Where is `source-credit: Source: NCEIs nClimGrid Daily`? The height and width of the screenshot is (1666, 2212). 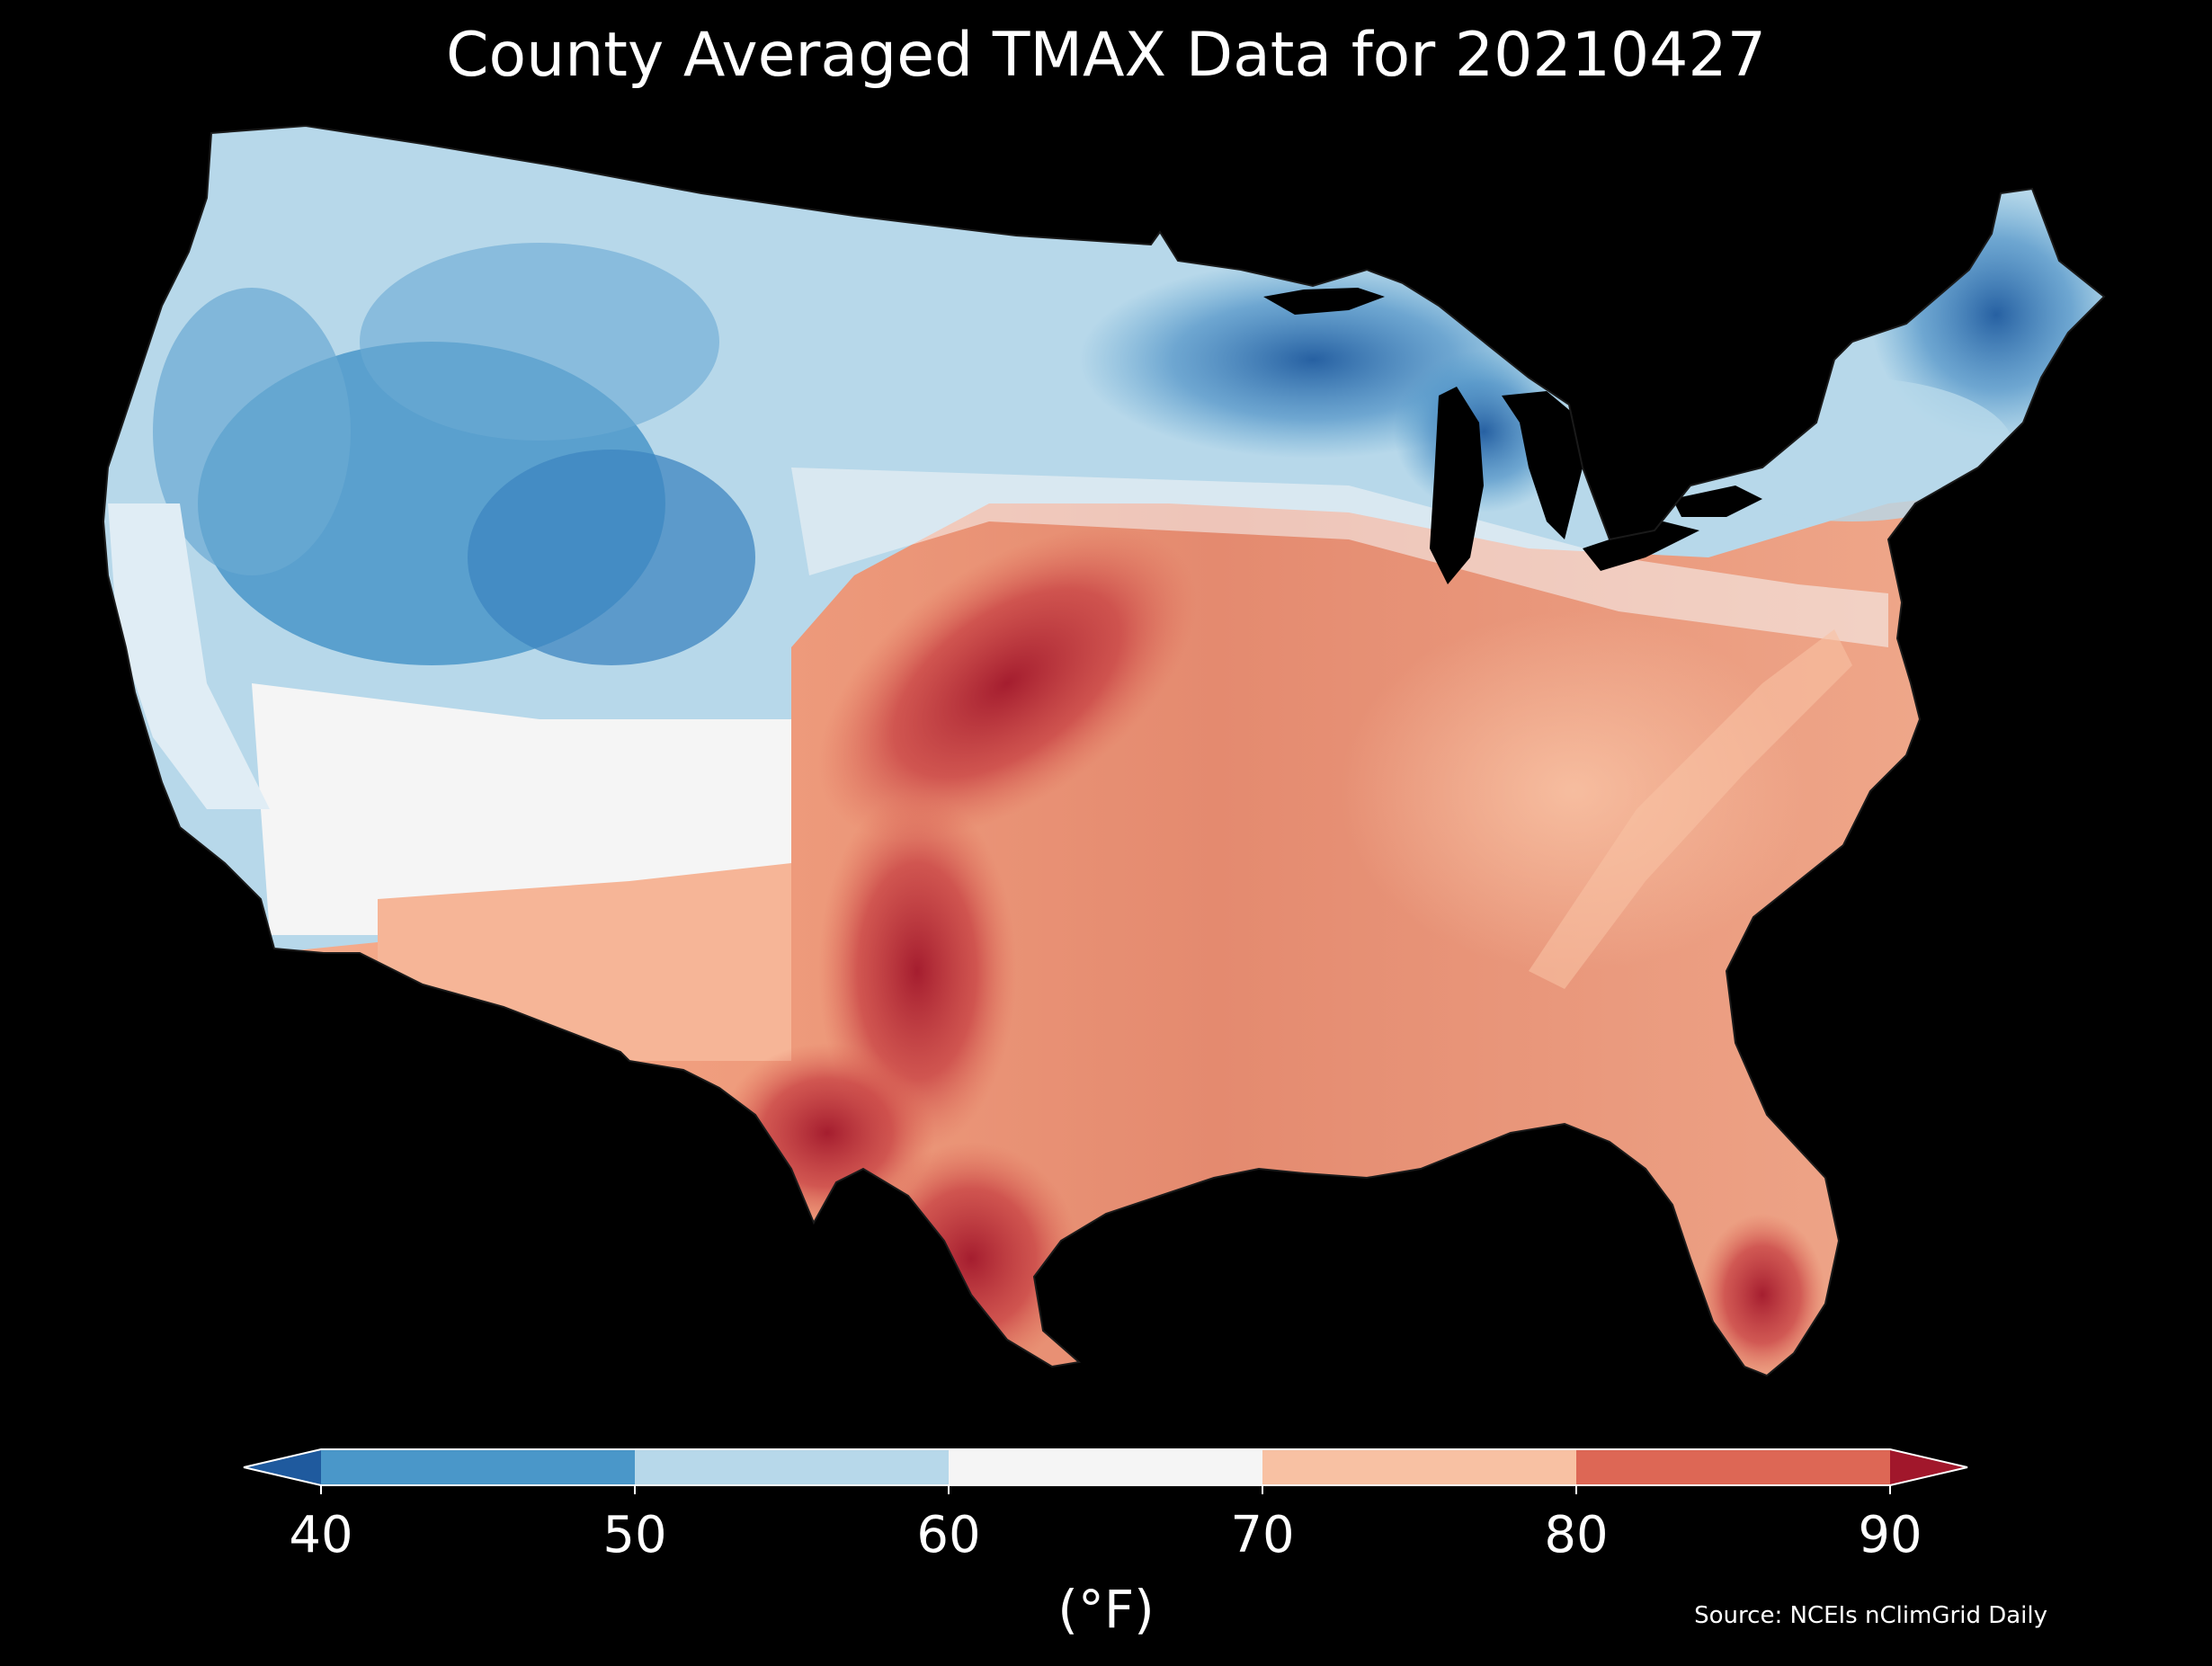
source-credit: Source: NCEIs nClimGrid Daily is located at coordinates (1870, 1615).